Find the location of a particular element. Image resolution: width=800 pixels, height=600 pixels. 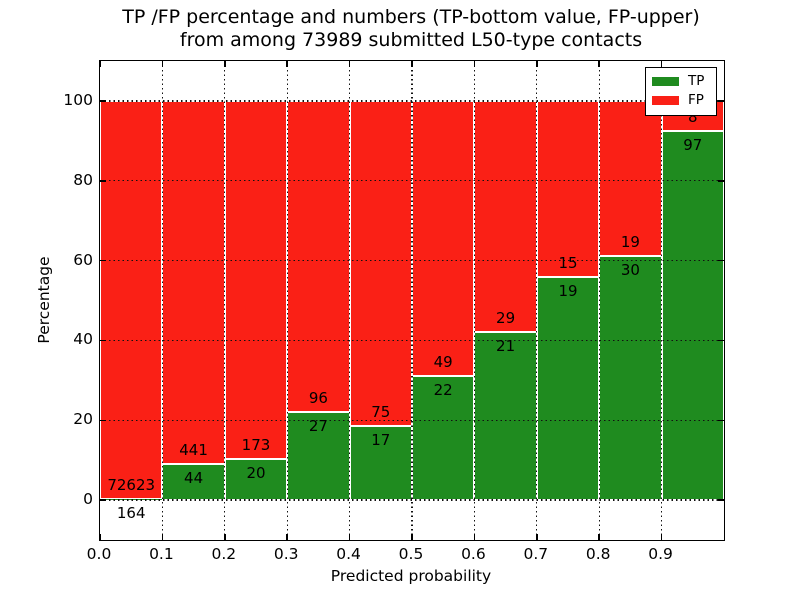

x-gridline-0.2 is located at coordinates (225, 300).